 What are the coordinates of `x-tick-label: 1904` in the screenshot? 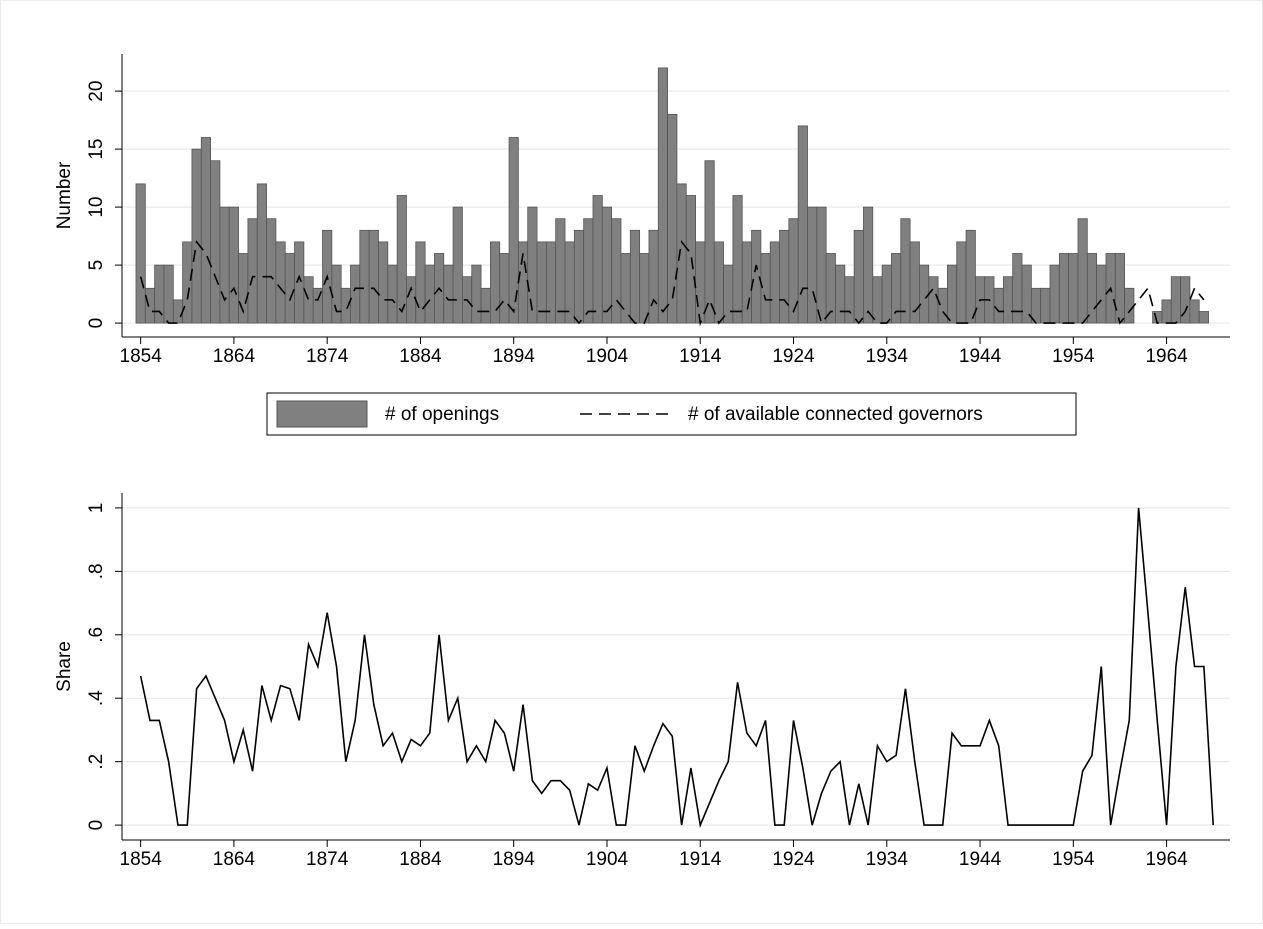 It's located at (607, 859).